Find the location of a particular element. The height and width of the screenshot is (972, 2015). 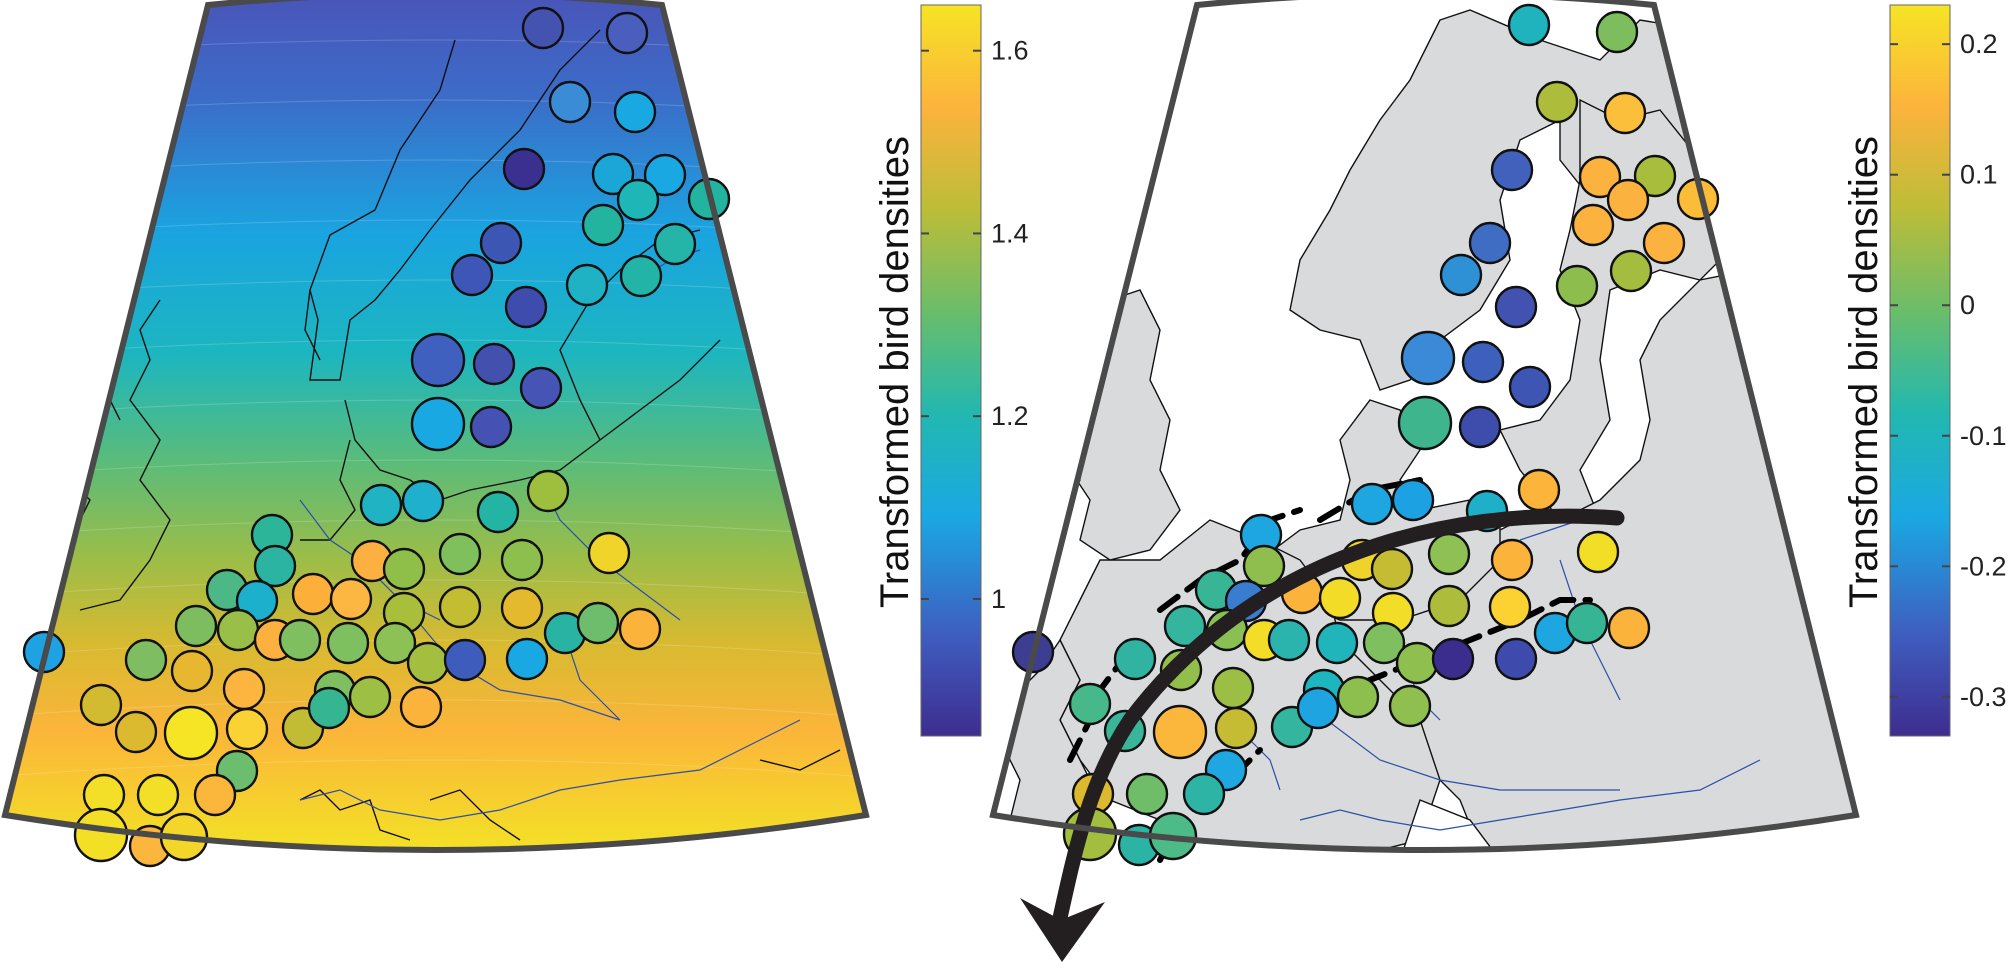

migration-arrow-head is located at coordinates (1062, 930).